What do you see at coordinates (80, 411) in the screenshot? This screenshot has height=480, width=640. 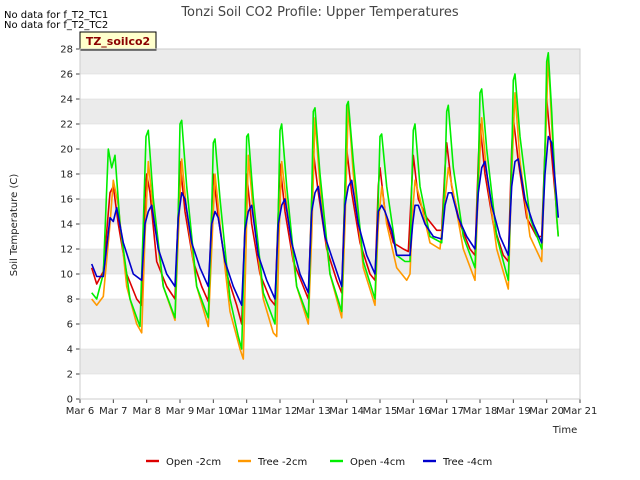 I see `x-tick-label: Mar 6` at bounding box center [80, 411].